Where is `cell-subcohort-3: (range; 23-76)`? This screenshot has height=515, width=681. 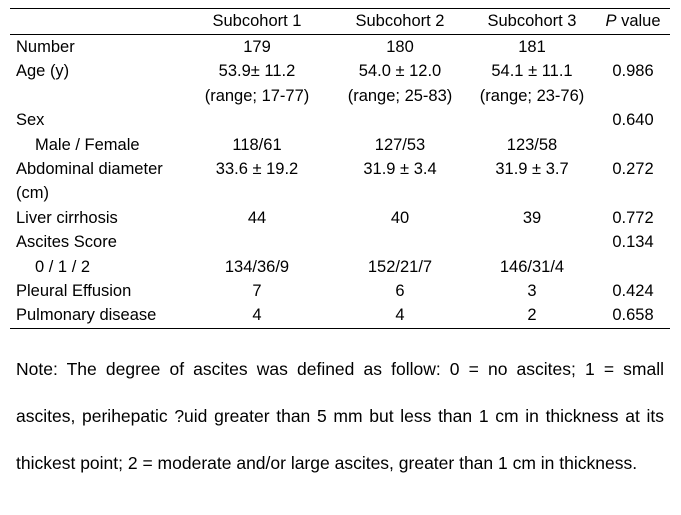 cell-subcohort-3: (range; 23-76) is located at coordinates (532, 95).